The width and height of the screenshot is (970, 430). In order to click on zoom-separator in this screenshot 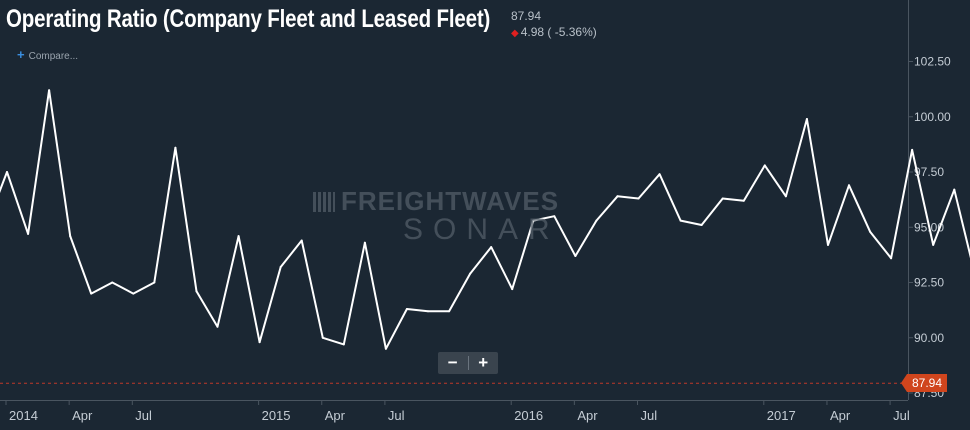, I will do `click(468, 363)`.